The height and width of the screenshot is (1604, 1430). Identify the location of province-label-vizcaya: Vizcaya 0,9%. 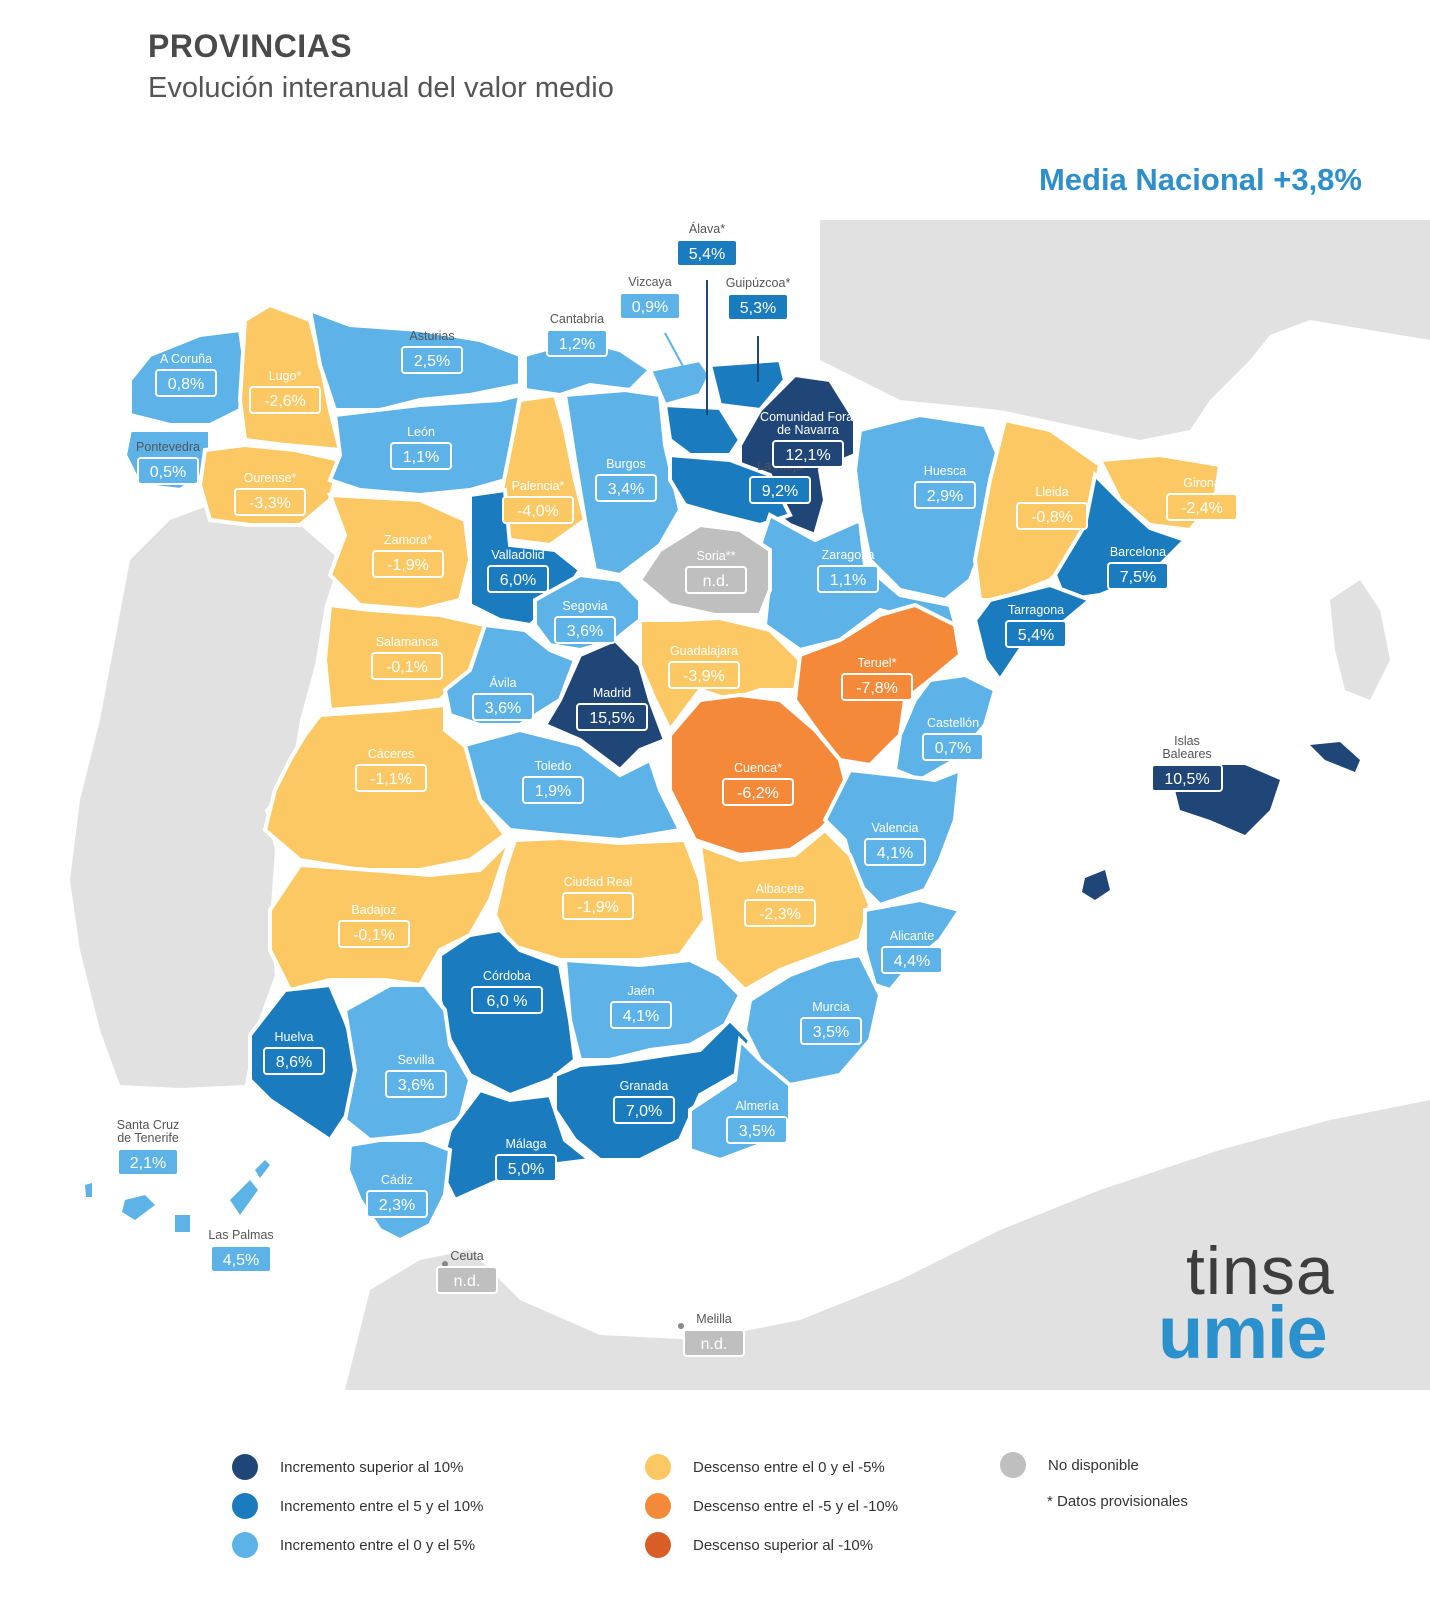
(650, 297).